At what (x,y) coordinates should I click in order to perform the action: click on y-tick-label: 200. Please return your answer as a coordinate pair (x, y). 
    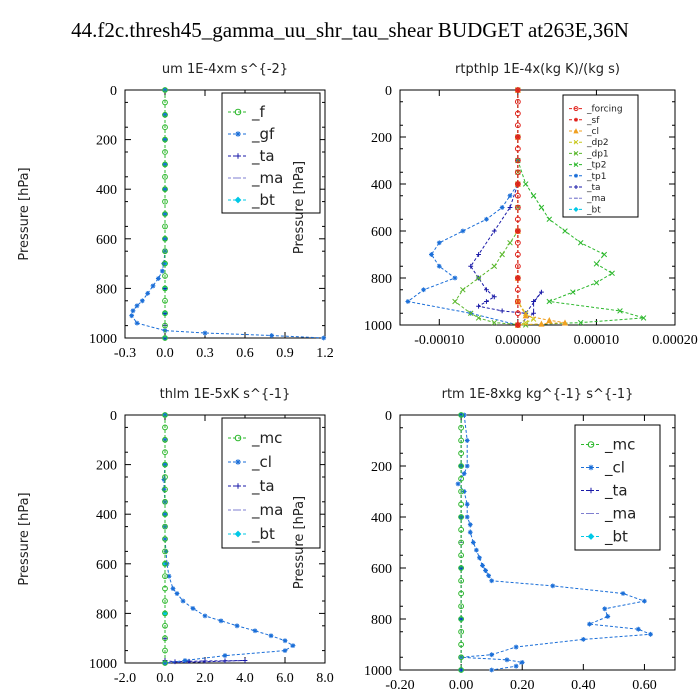
    Looking at the image, I should click on (381, 138).